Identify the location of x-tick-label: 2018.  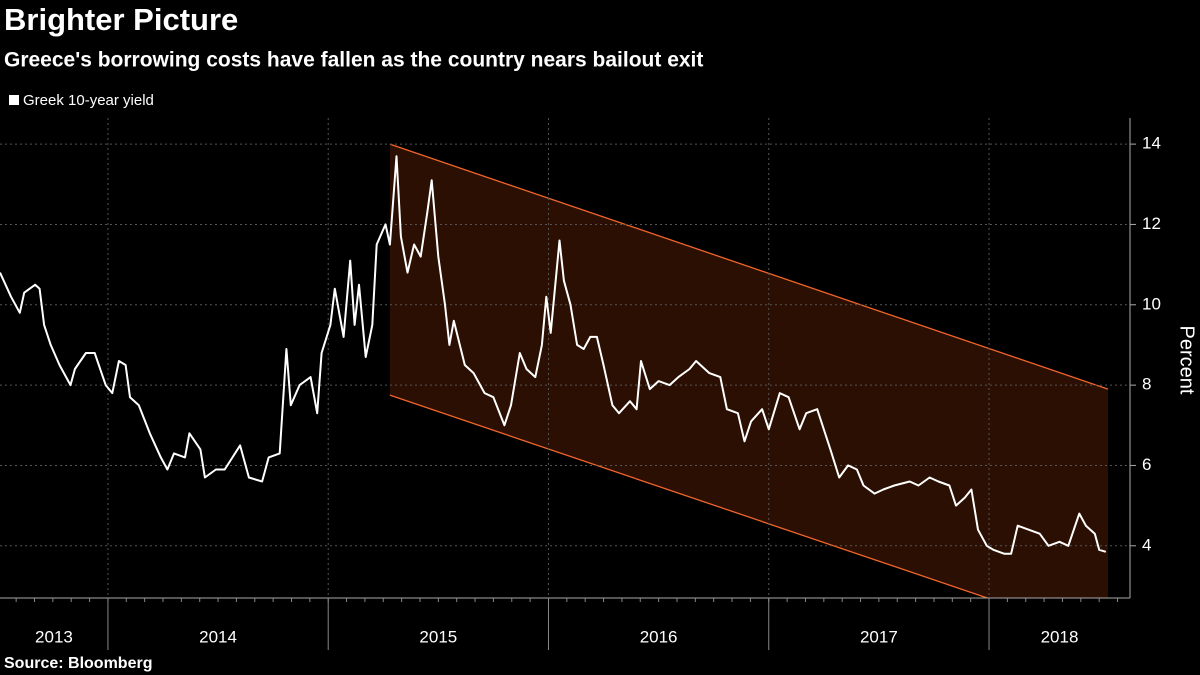
(1060, 636).